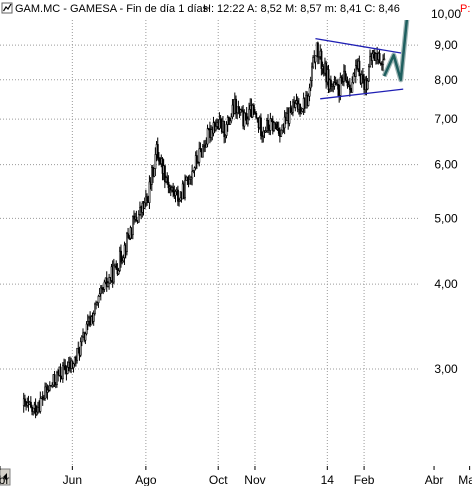 The width and height of the screenshot is (472, 486). Describe the element at coordinates (446, 369) in the screenshot. I see `y-tick-label: 3,00` at that location.